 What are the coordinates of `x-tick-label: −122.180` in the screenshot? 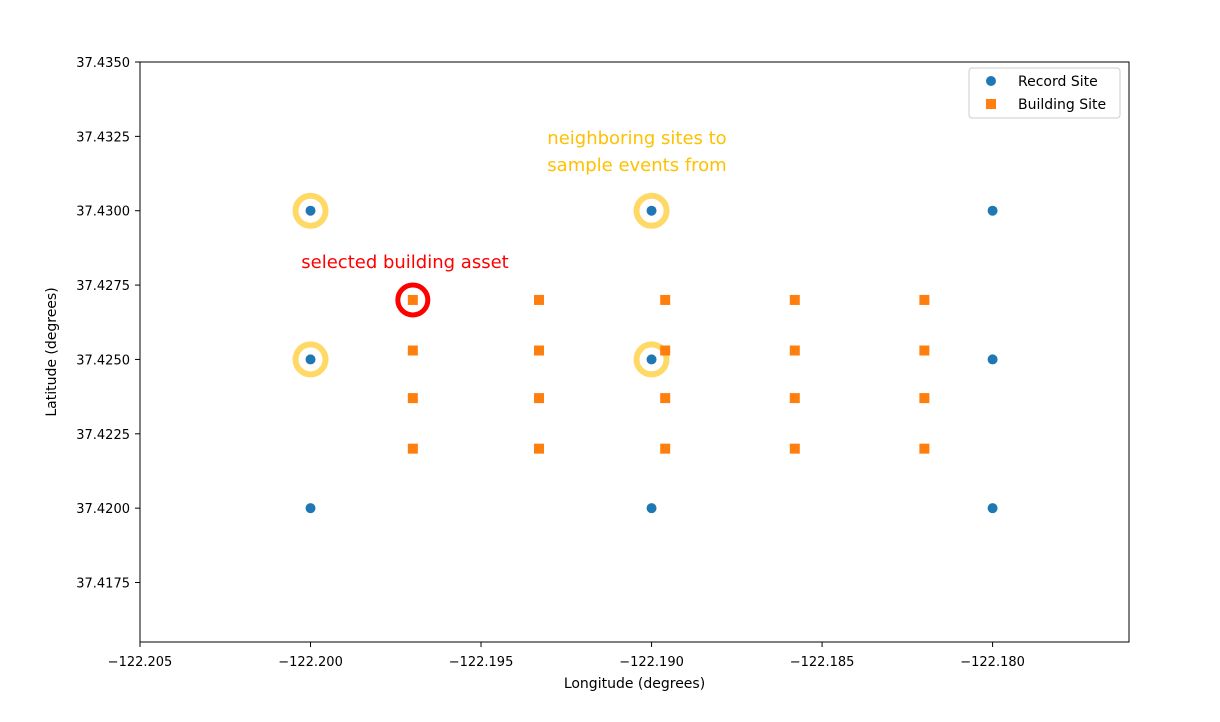 It's located at (992, 662).